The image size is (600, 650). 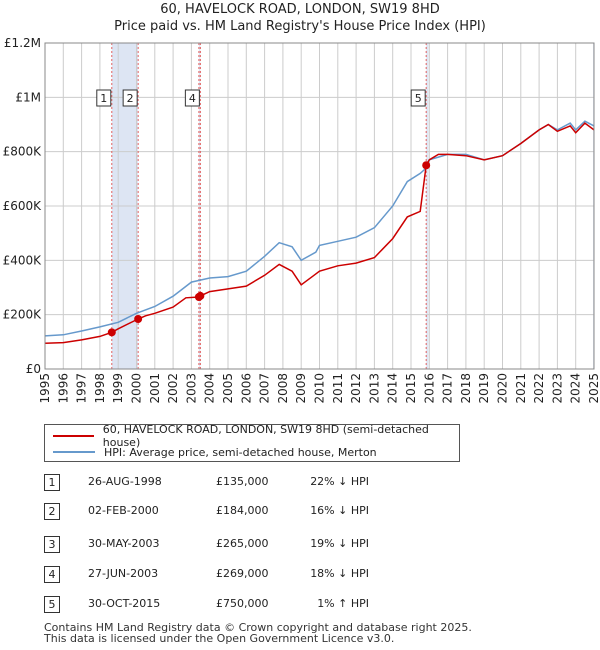 What do you see at coordinates (393, 388) in the screenshot?
I see `x-tick-label: 2014` at bounding box center [393, 388].